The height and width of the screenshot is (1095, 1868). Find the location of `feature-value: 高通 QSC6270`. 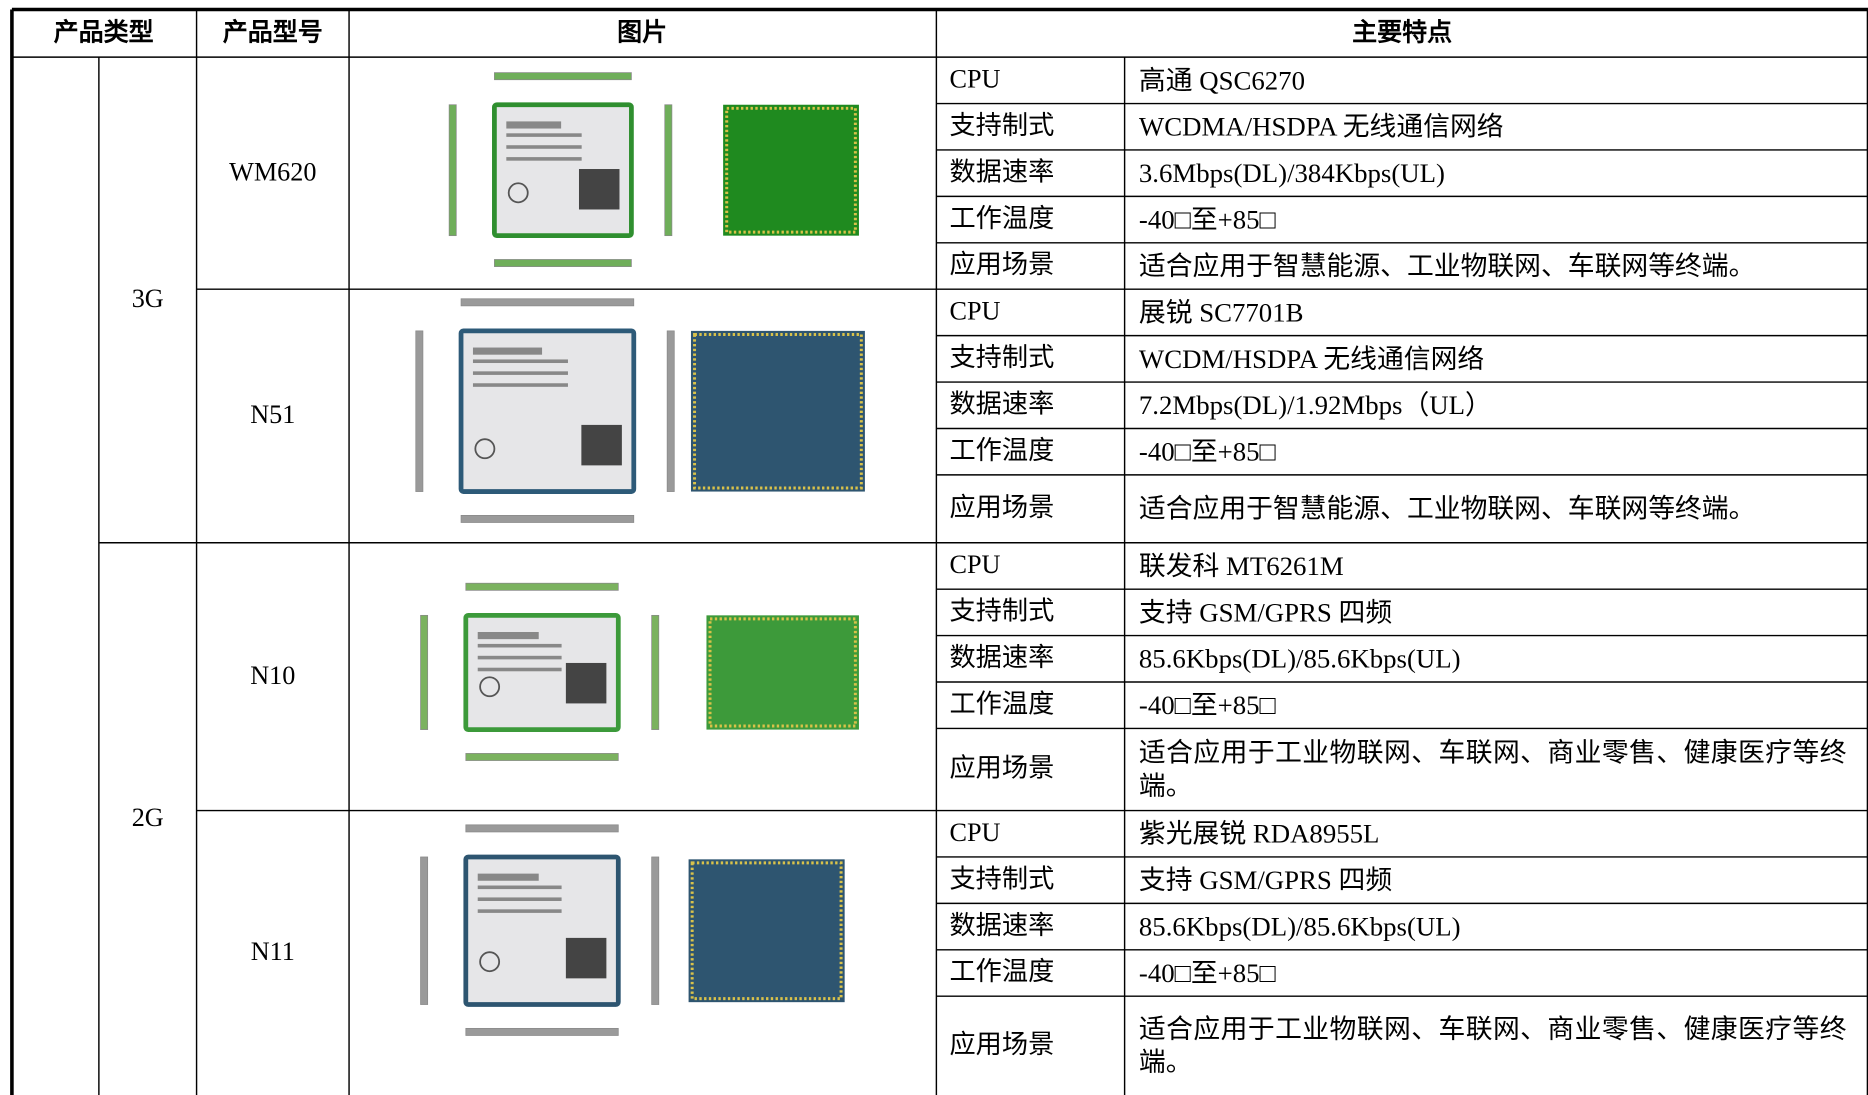

feature-value: 高通 QSC6270 is located at coordinates (1221, 79).